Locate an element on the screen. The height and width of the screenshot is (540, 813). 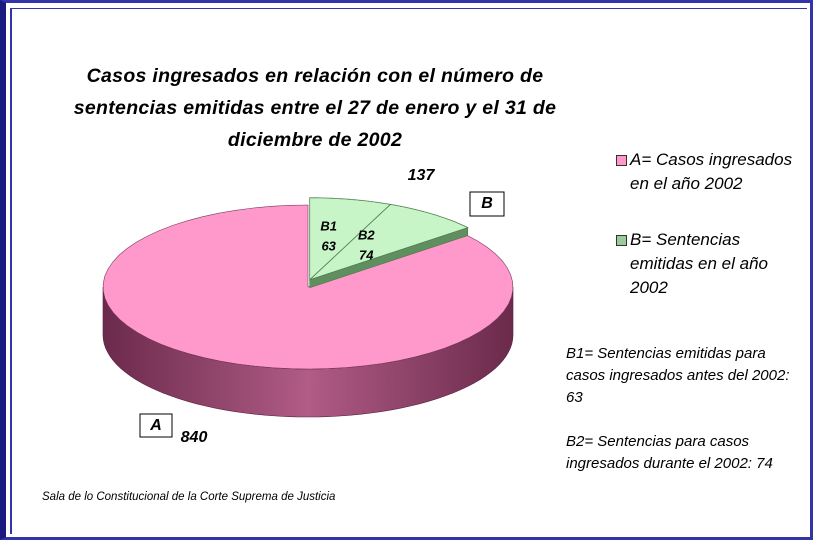
slice-name: B is located at coordinates (487, 203).